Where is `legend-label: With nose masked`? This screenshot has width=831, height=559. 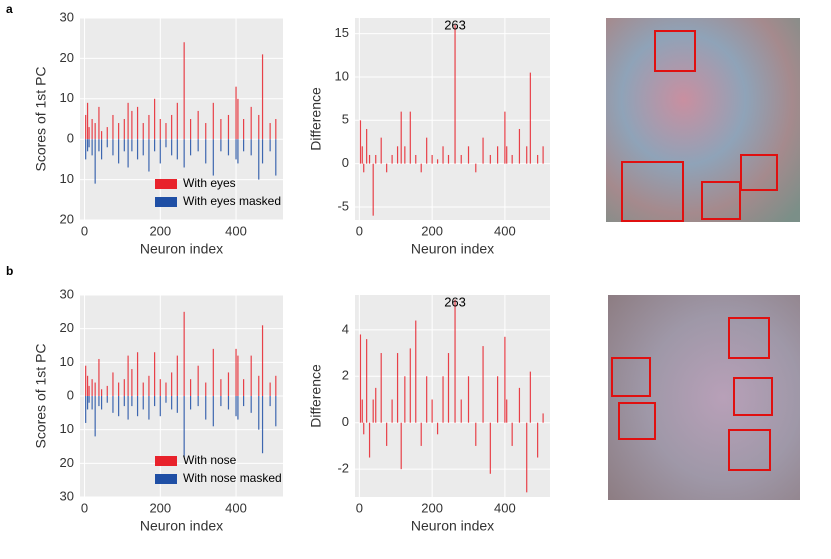 legend-label: With nose masked is located at coordinates (232, 478).